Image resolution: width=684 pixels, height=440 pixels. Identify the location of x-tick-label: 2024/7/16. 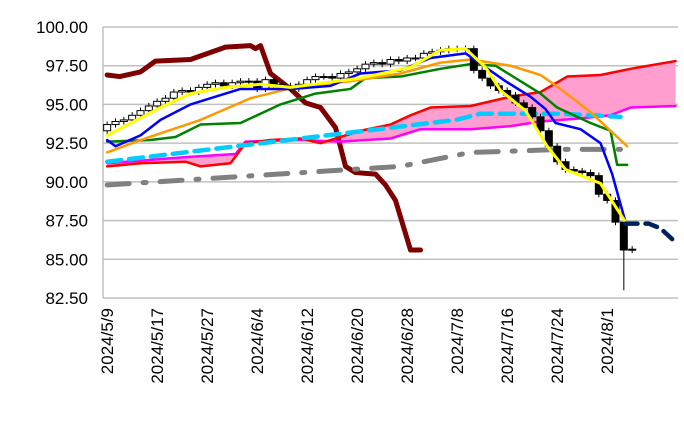
(507, 346).